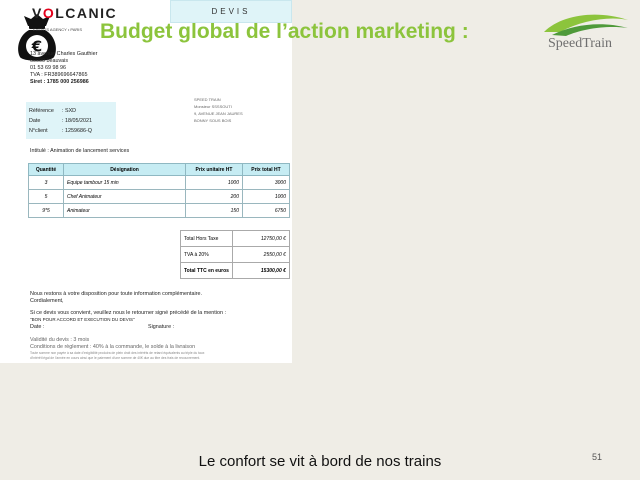 This screenshot has width=640, height=480. I want to click on table-row: 9*5 Animateur 150 6750, so click(159, 210).